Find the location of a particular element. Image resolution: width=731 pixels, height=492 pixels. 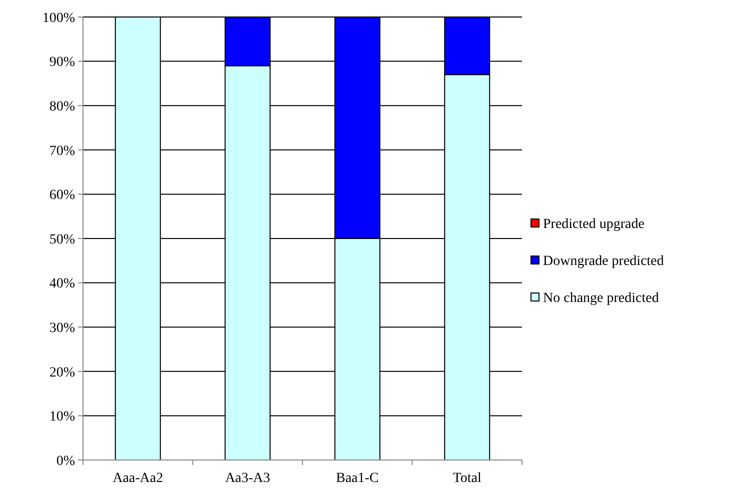

y-tick-label: 30% is located at coordinates (62, 328).